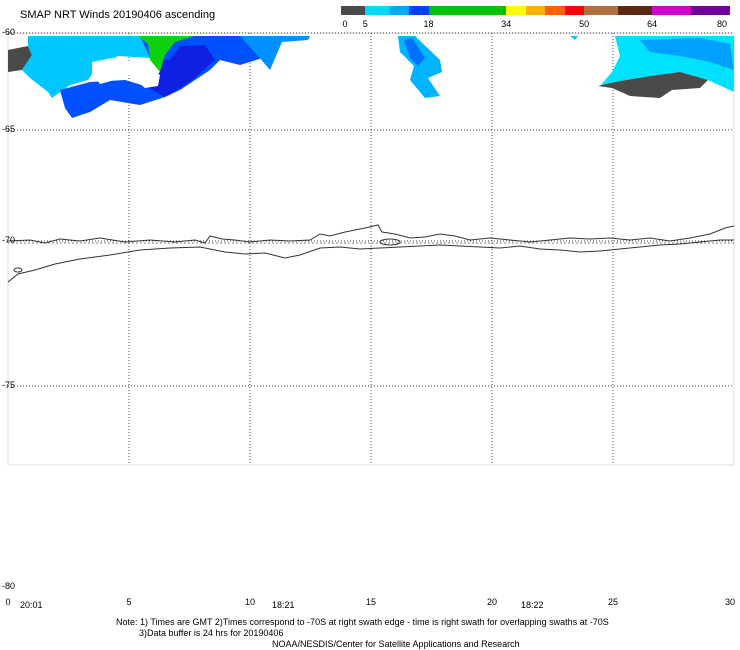  Describe the element at coordinates (652, 24) in the screenshot. I see `legend-tick-label: 64` at that location.